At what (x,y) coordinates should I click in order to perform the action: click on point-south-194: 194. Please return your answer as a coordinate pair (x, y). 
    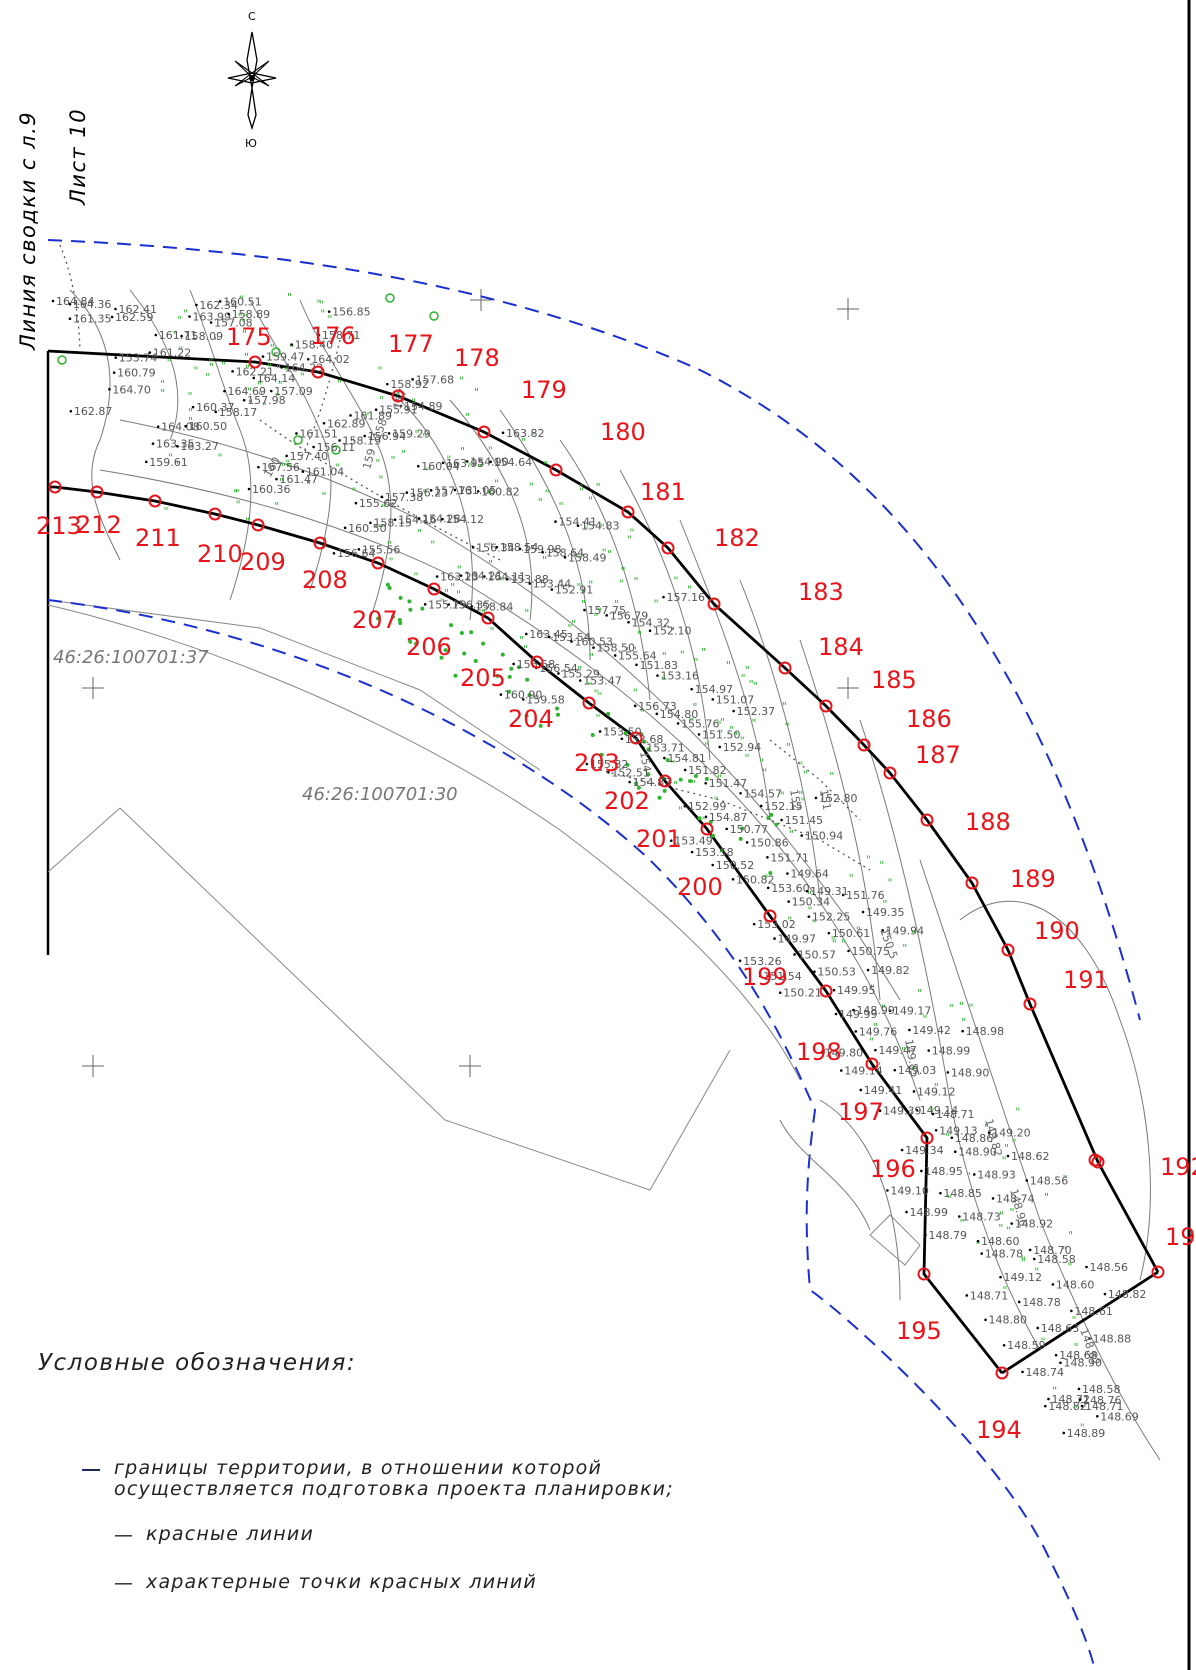
    Looking at the image, I should click on (999, 1405).